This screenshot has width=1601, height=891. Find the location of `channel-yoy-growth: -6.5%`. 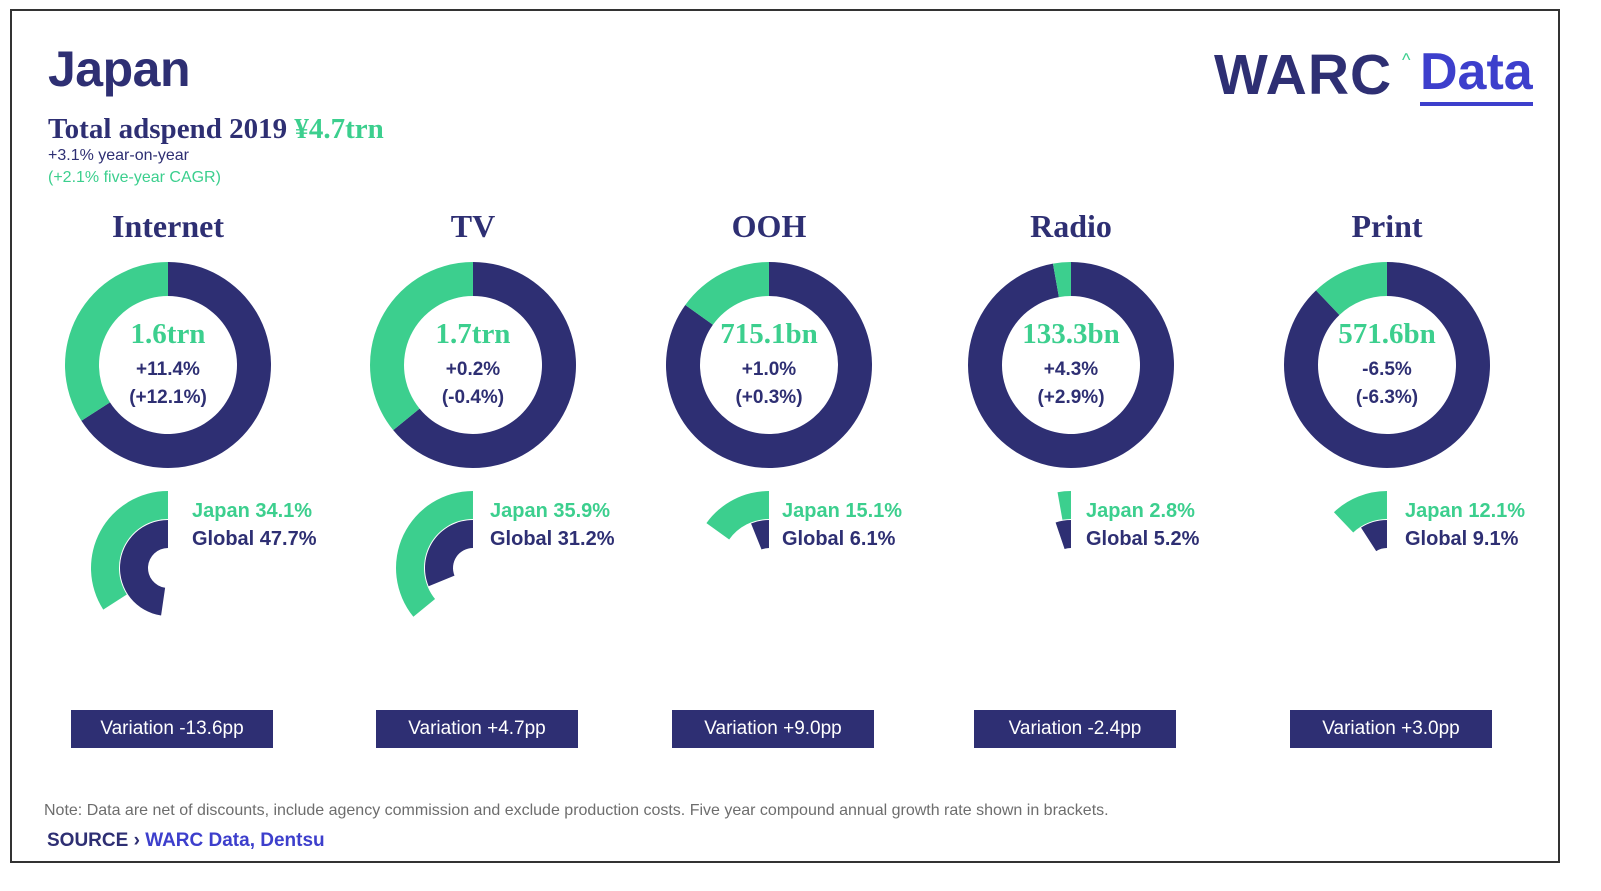

channel-yoy-growth: -6.5% is located at coordinates (1387, 369).